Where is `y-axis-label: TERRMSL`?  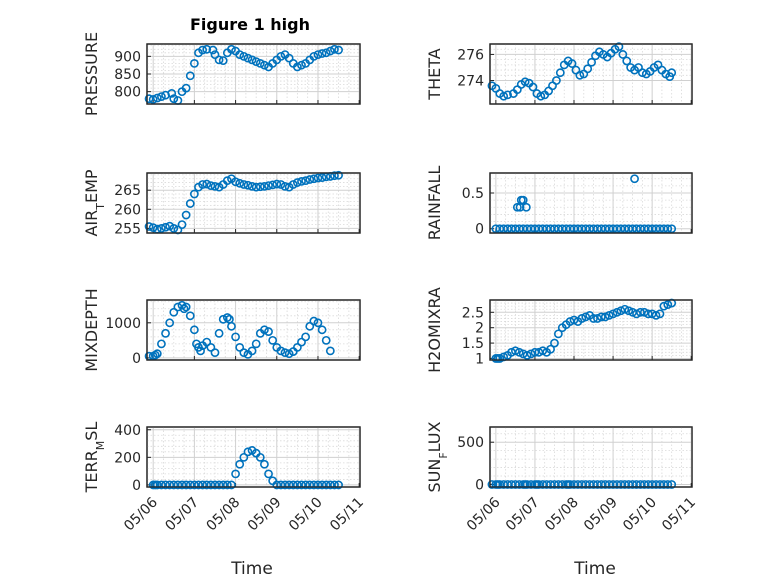 y-axis-label: TERRMSL is located at coordinates (94, 458).